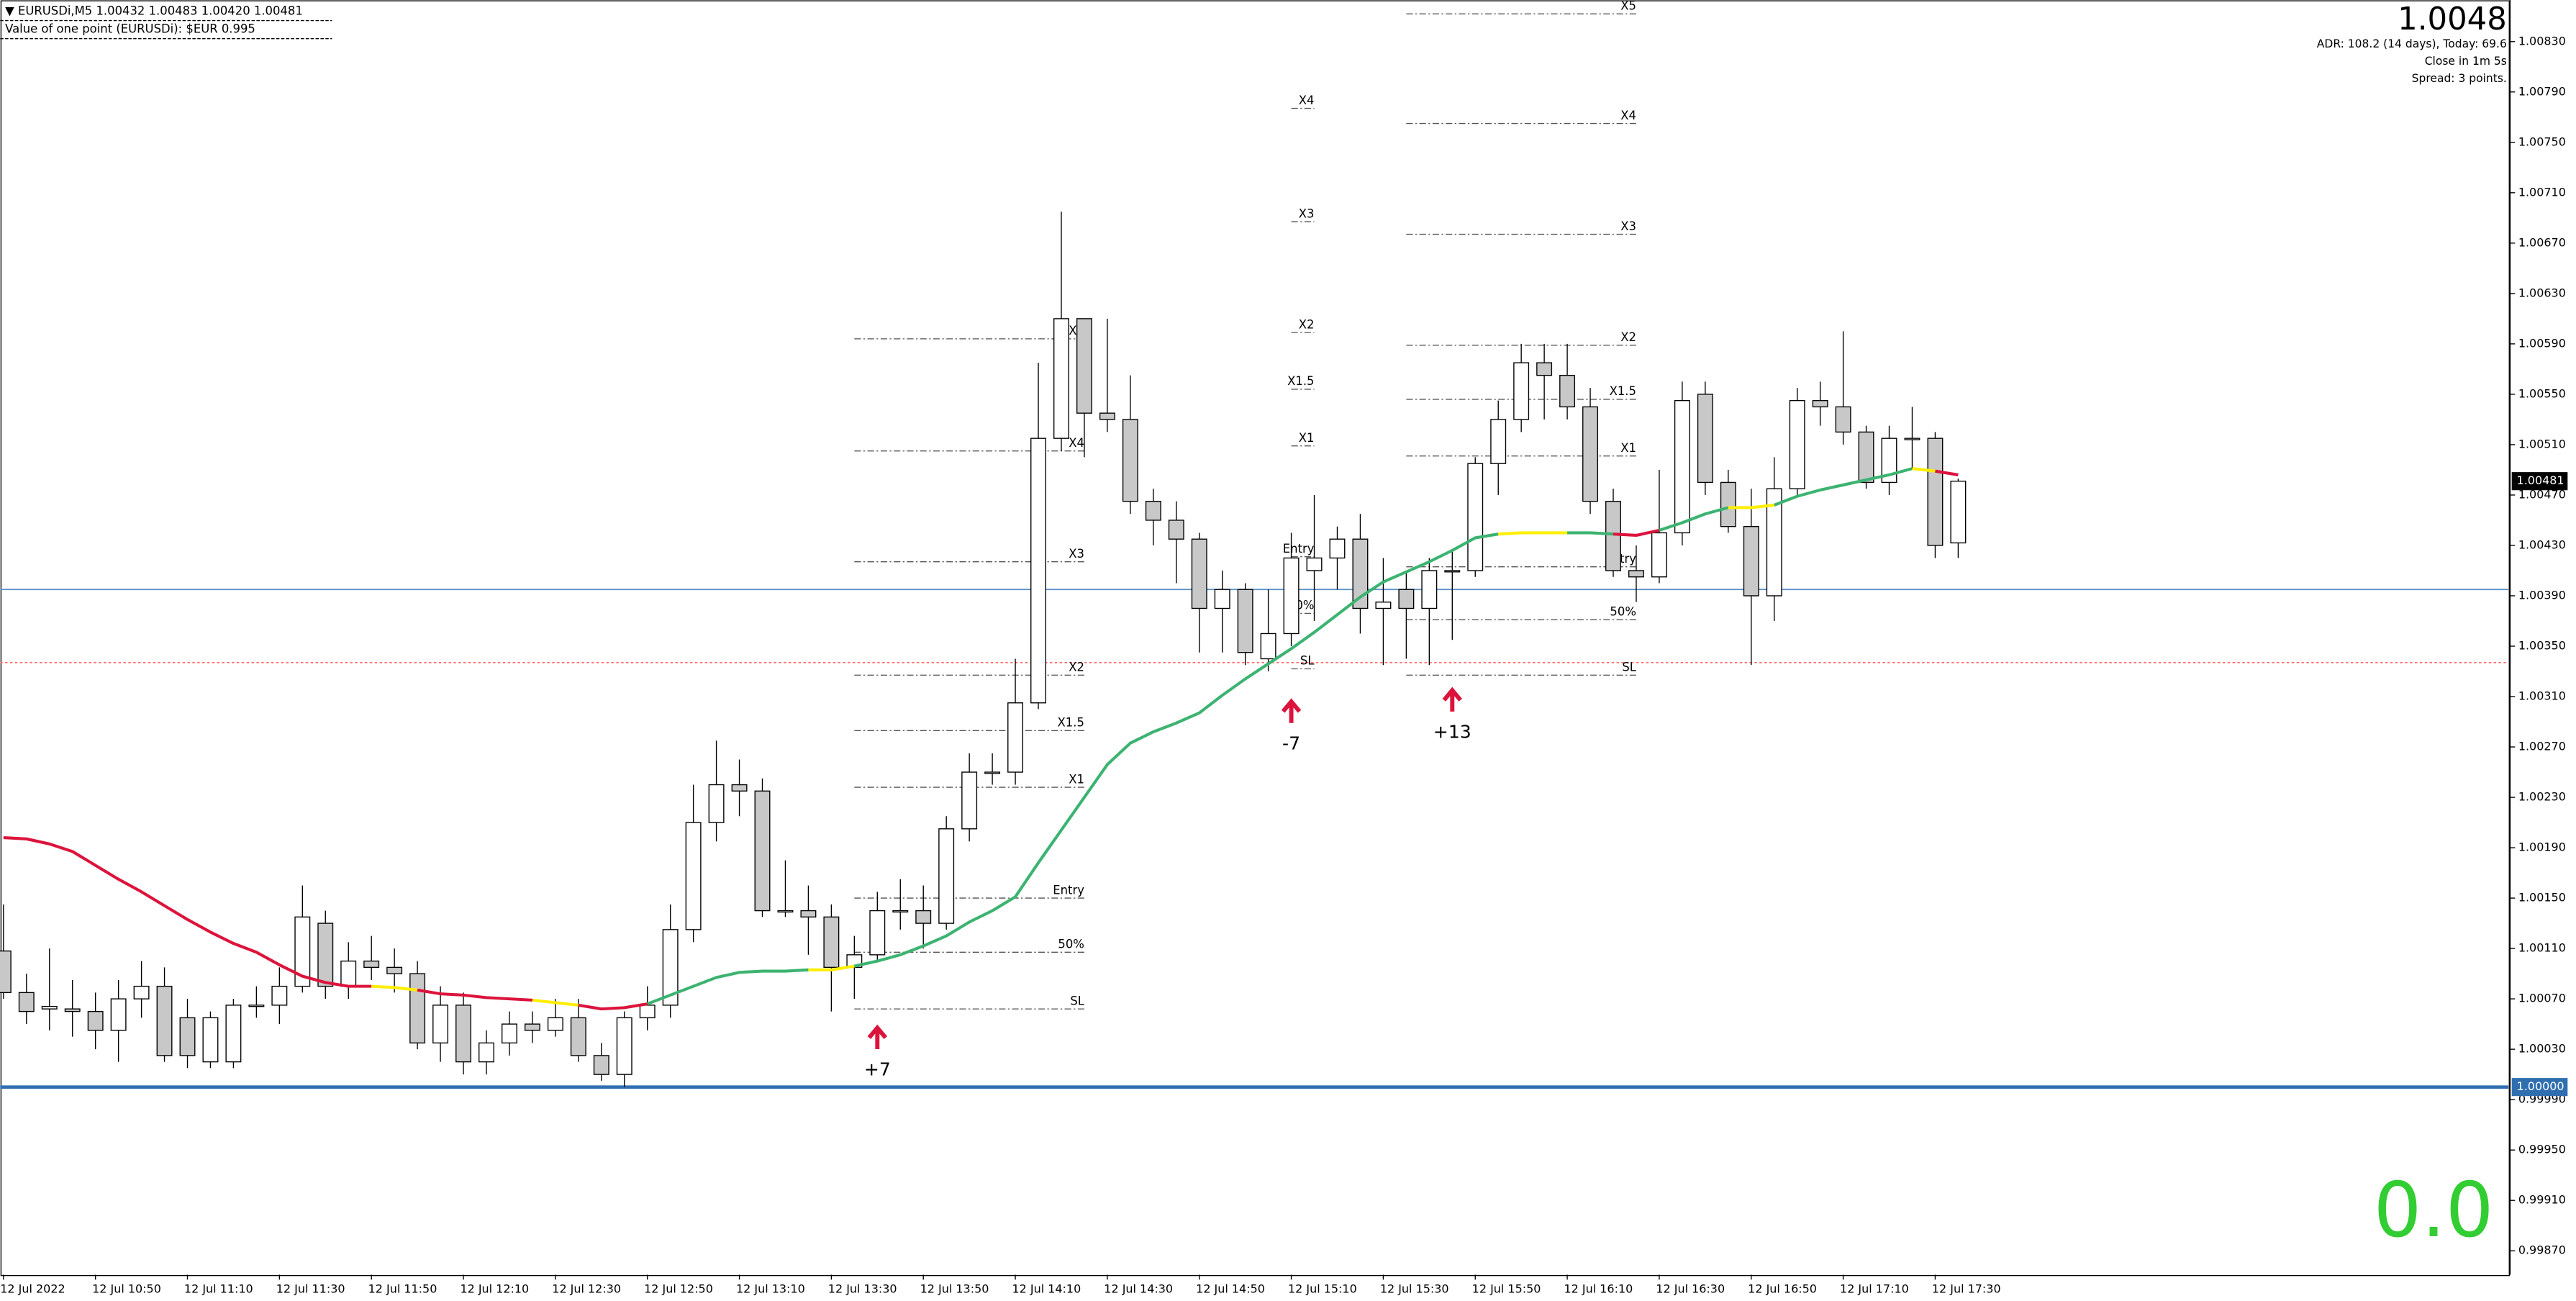 This screenshot has width=2576, height=1301. Describe the element at coordinates (1599, 1289) in the screenshot. I see `x-tick-label: 12 Jul 16:10` at that location.